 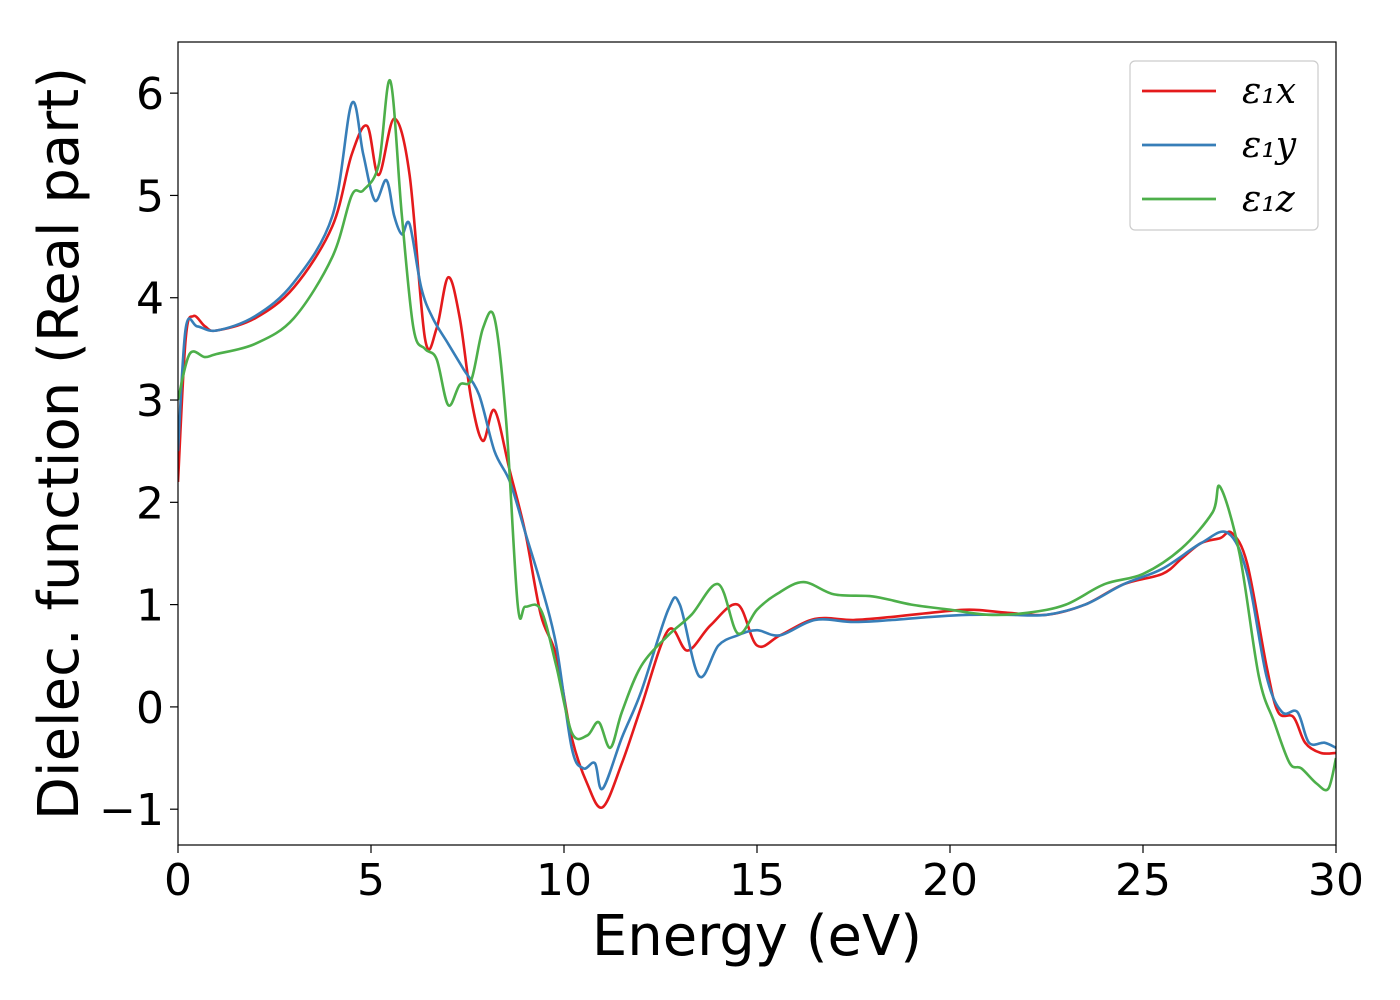 I want to click on legend-box, so click(x=1224, y=145).